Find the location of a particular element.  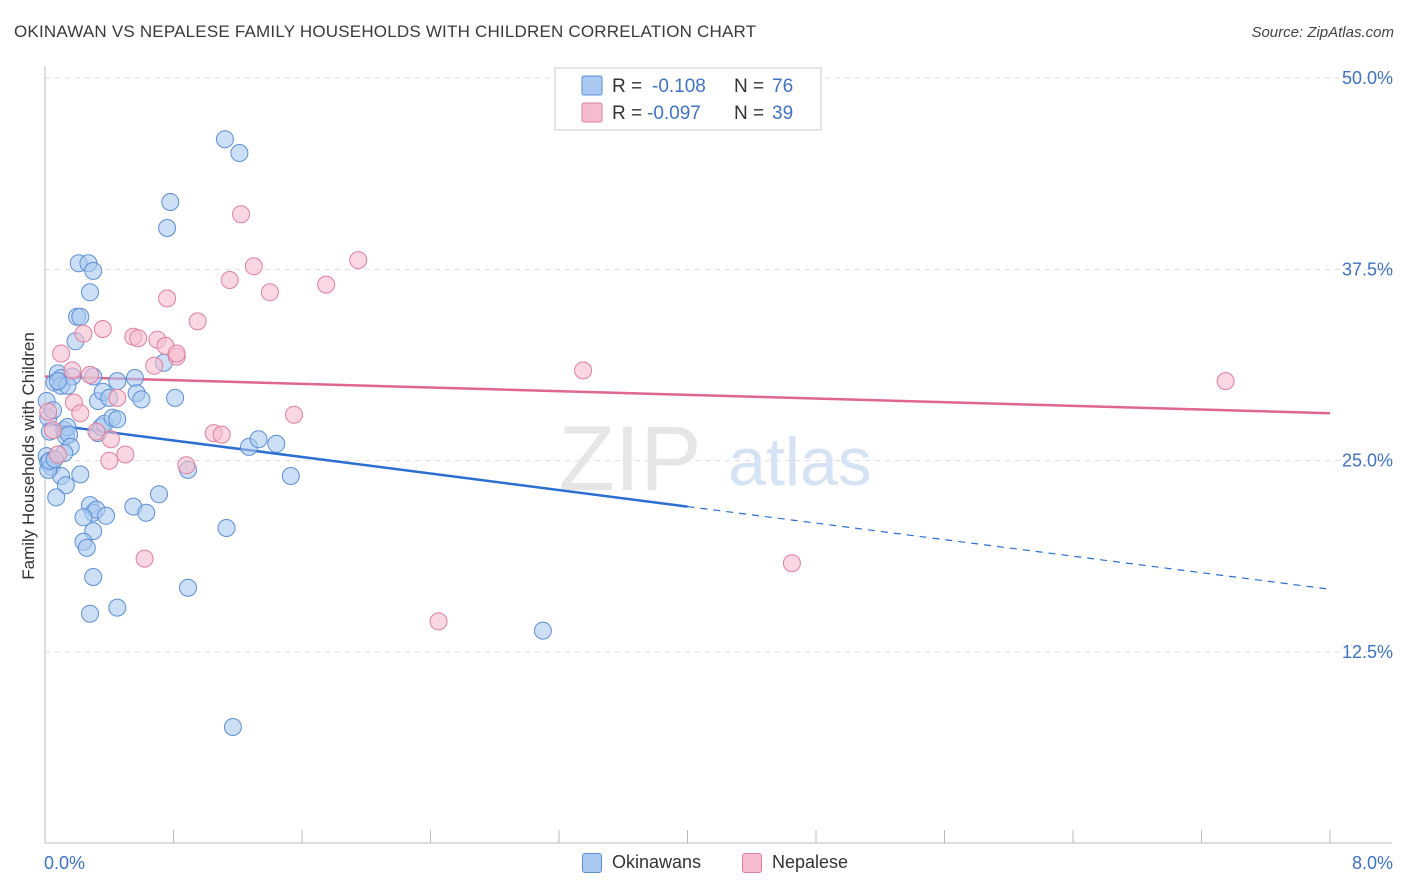

nepalese-label: Nepalese is located at coordinates (810, 862).